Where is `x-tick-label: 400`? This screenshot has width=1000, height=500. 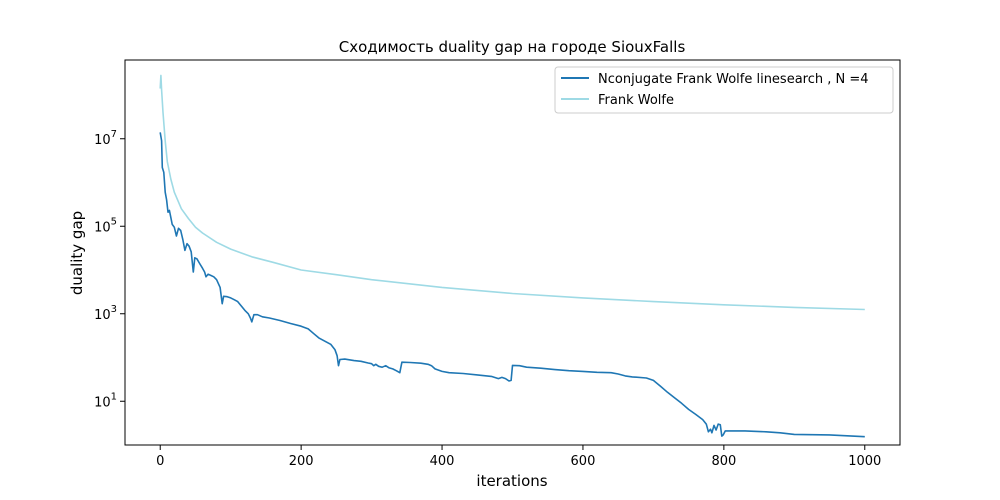
x-tick-label: 400 is located at coordinates (442, 461).